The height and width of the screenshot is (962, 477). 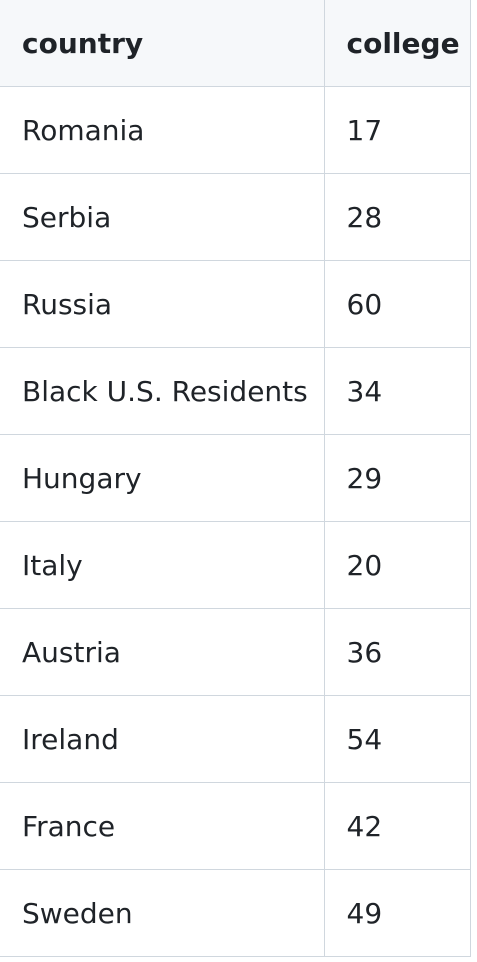 I want to click on country-cell: Black U.S. Residents, so click(x=162, y=391).